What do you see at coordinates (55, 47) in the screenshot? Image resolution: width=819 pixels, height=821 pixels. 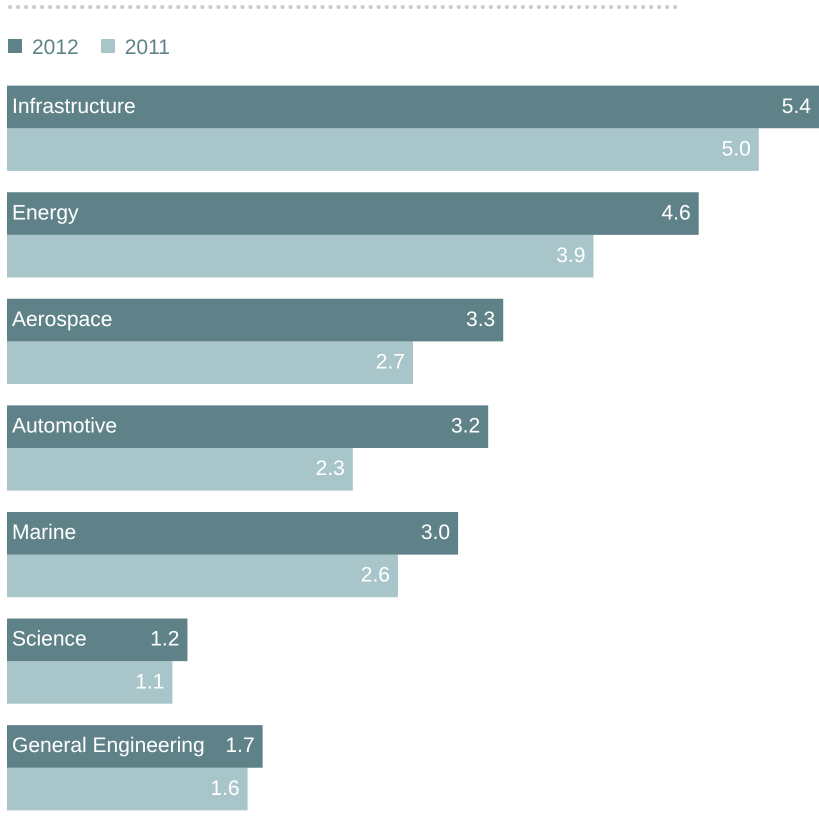 I see `legend-label: 2012` at bounding box center [55, 47].